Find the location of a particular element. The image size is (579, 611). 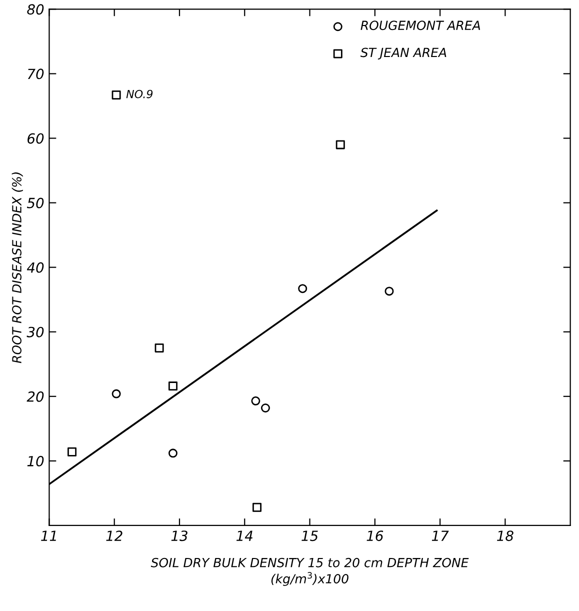

y-tick-label: 10 is located at coordinates (35, 461).